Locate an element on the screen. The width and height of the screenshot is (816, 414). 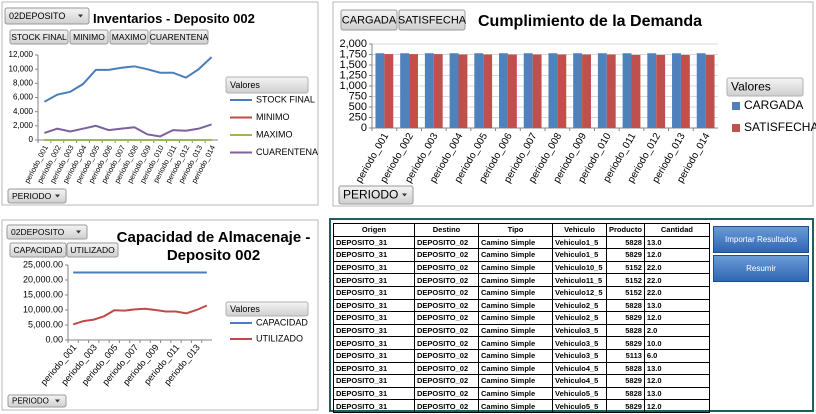
import-button: Importar Resultados is located at coordinates (761, 239).